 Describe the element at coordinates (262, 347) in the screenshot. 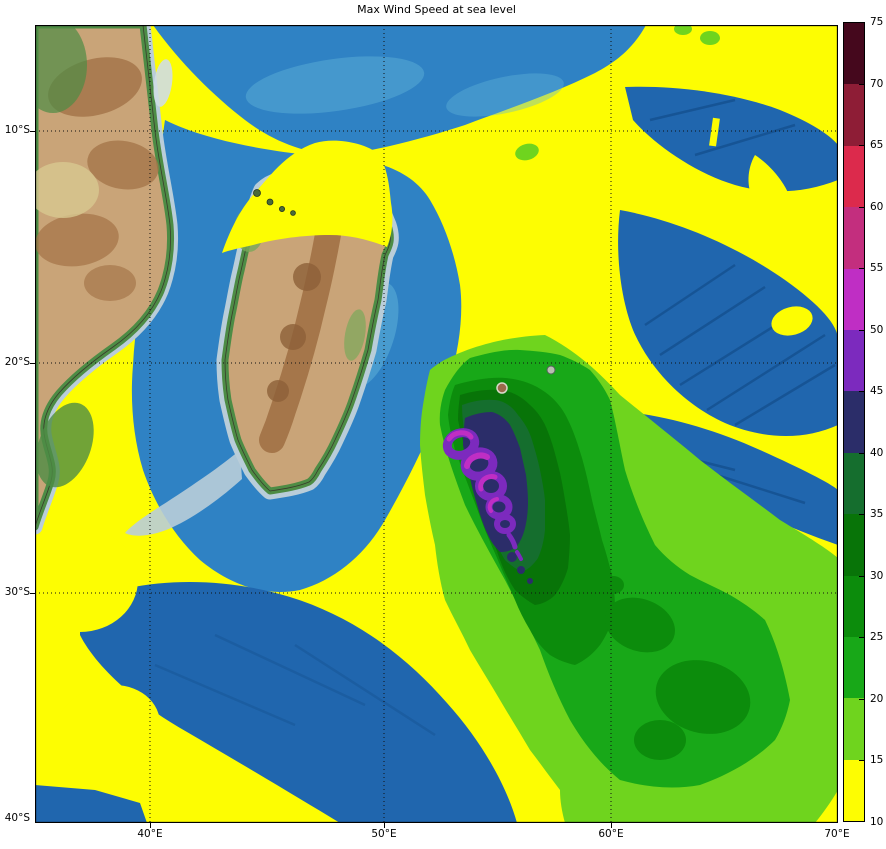

I see `madagascar-island` at that location.